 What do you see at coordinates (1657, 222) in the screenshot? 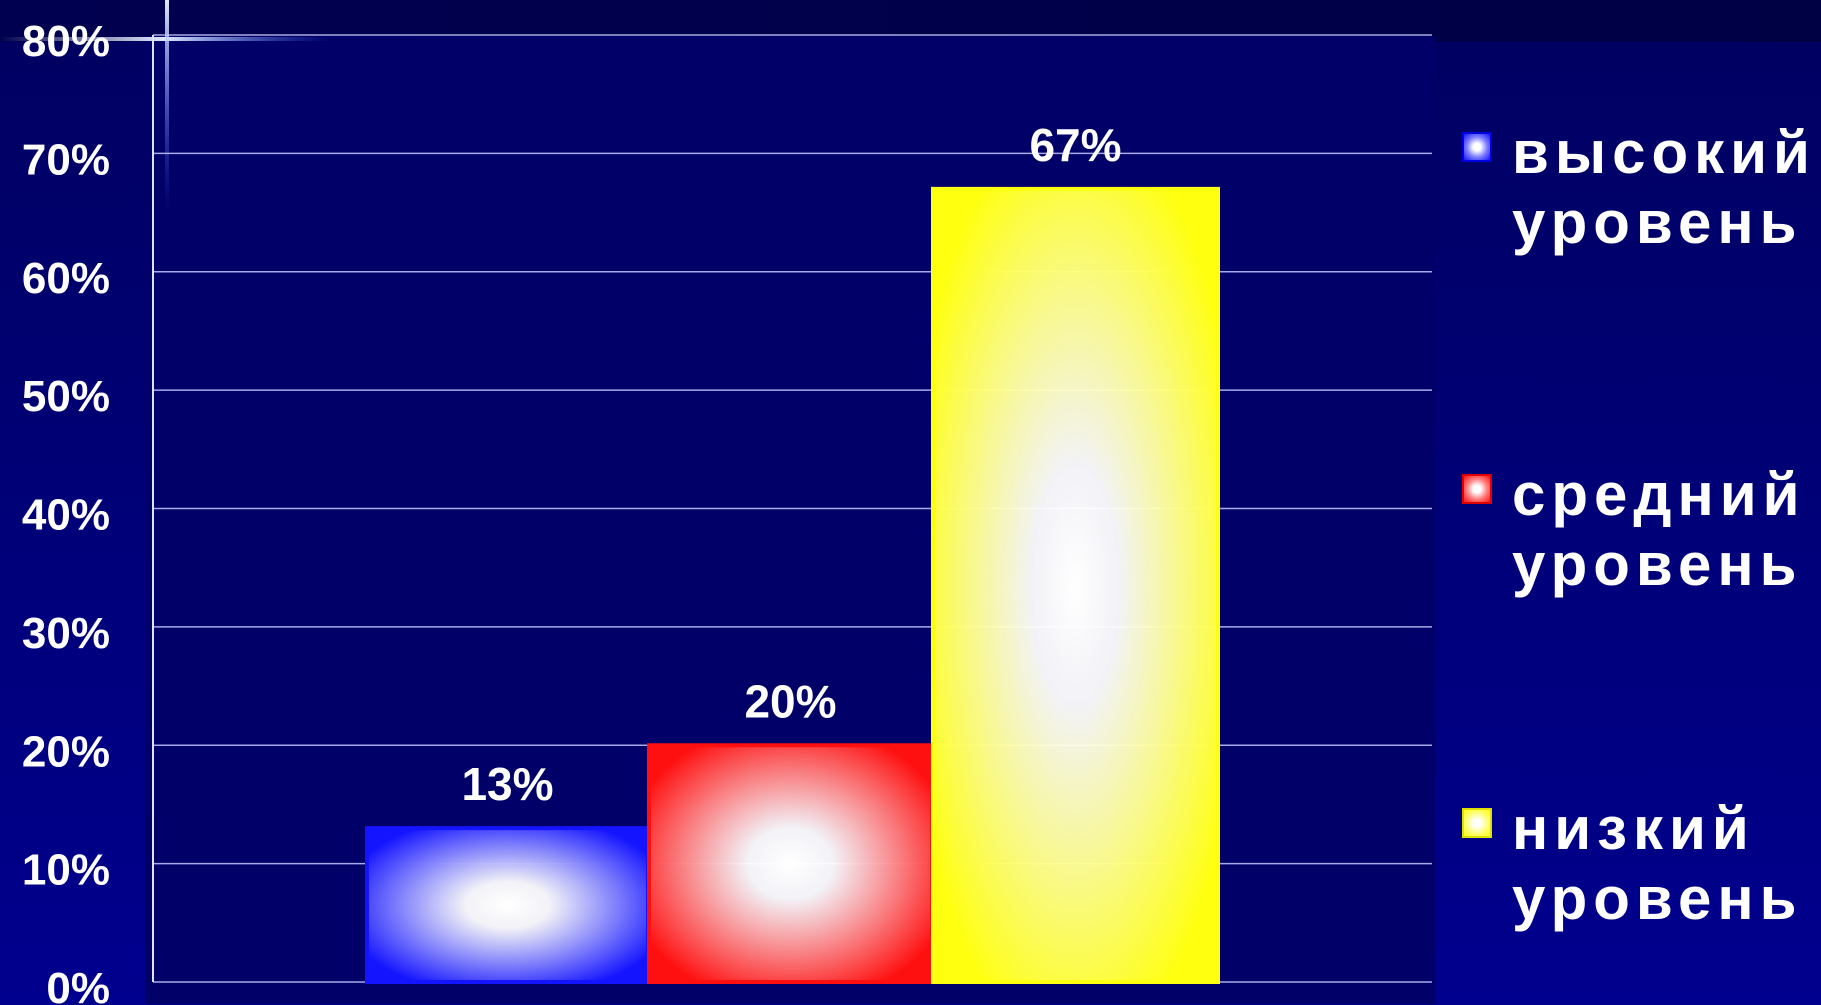
I see `legend-label-high-line2: уровень` at bounding box center [1657, 222].